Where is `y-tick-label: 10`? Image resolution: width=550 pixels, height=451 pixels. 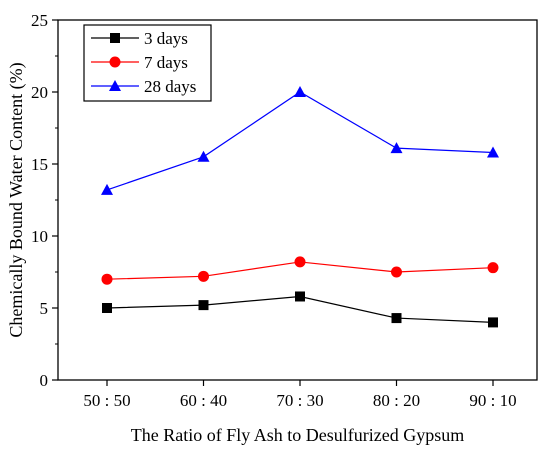 y-tick-label: 10 is located at coordinates (39, 236).